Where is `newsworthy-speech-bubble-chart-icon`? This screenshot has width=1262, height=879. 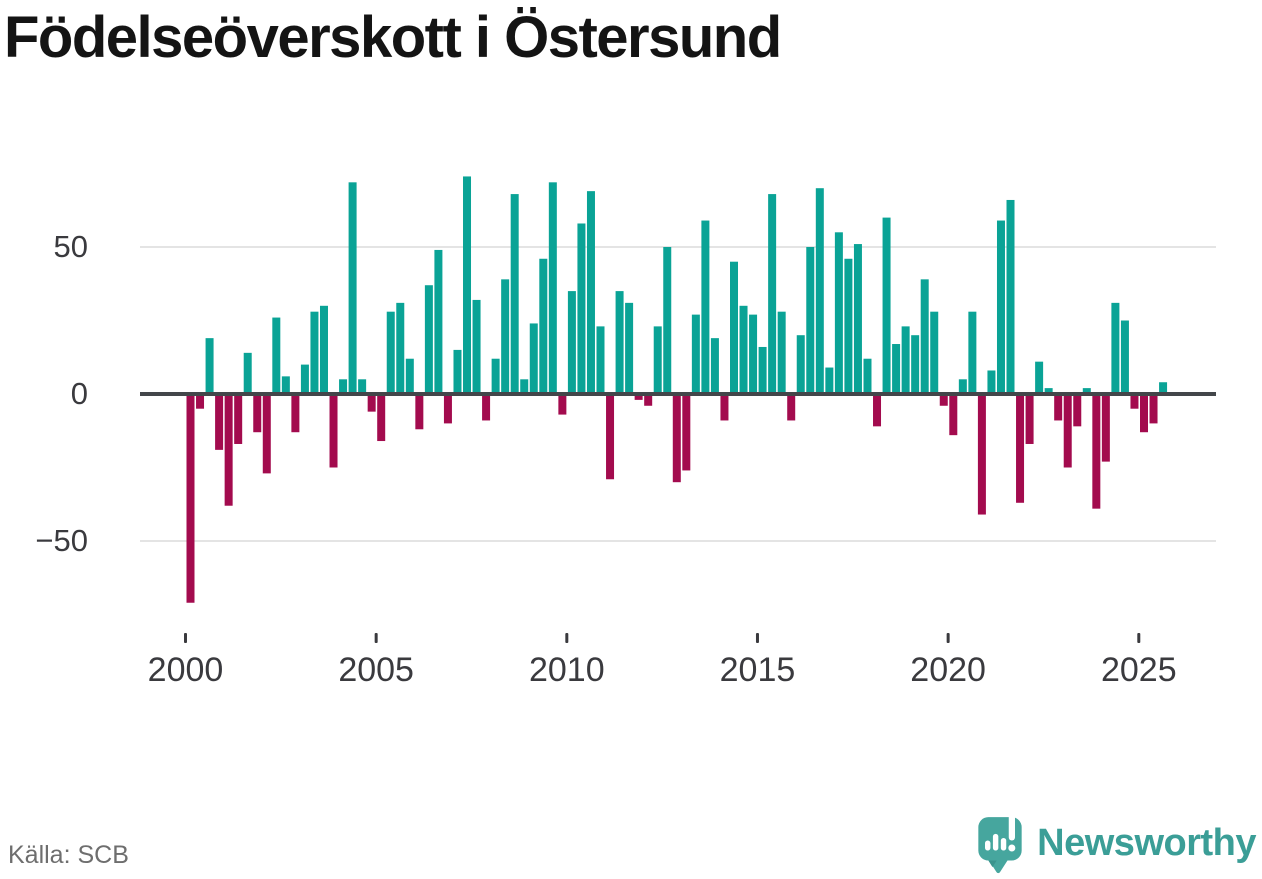
newsworthy-speech-bubble-chart-icon is located at coordinates (1000, 843).